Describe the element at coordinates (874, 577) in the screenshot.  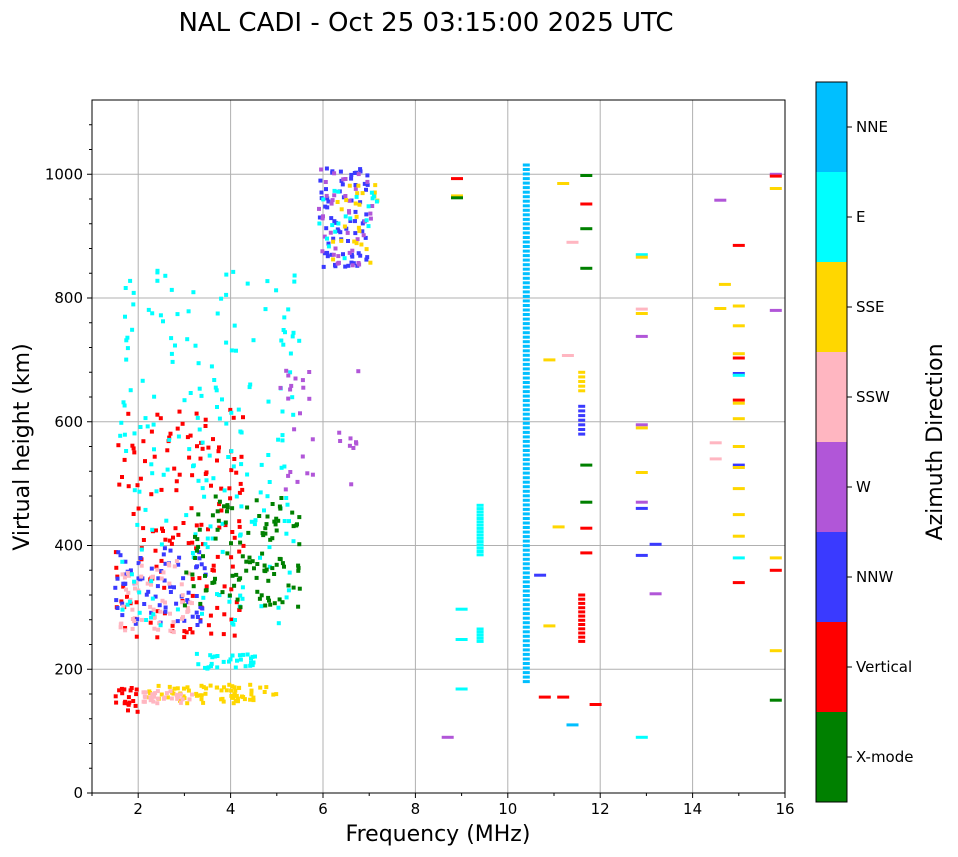
I see `colorbar-category-label: NNW` at that location.